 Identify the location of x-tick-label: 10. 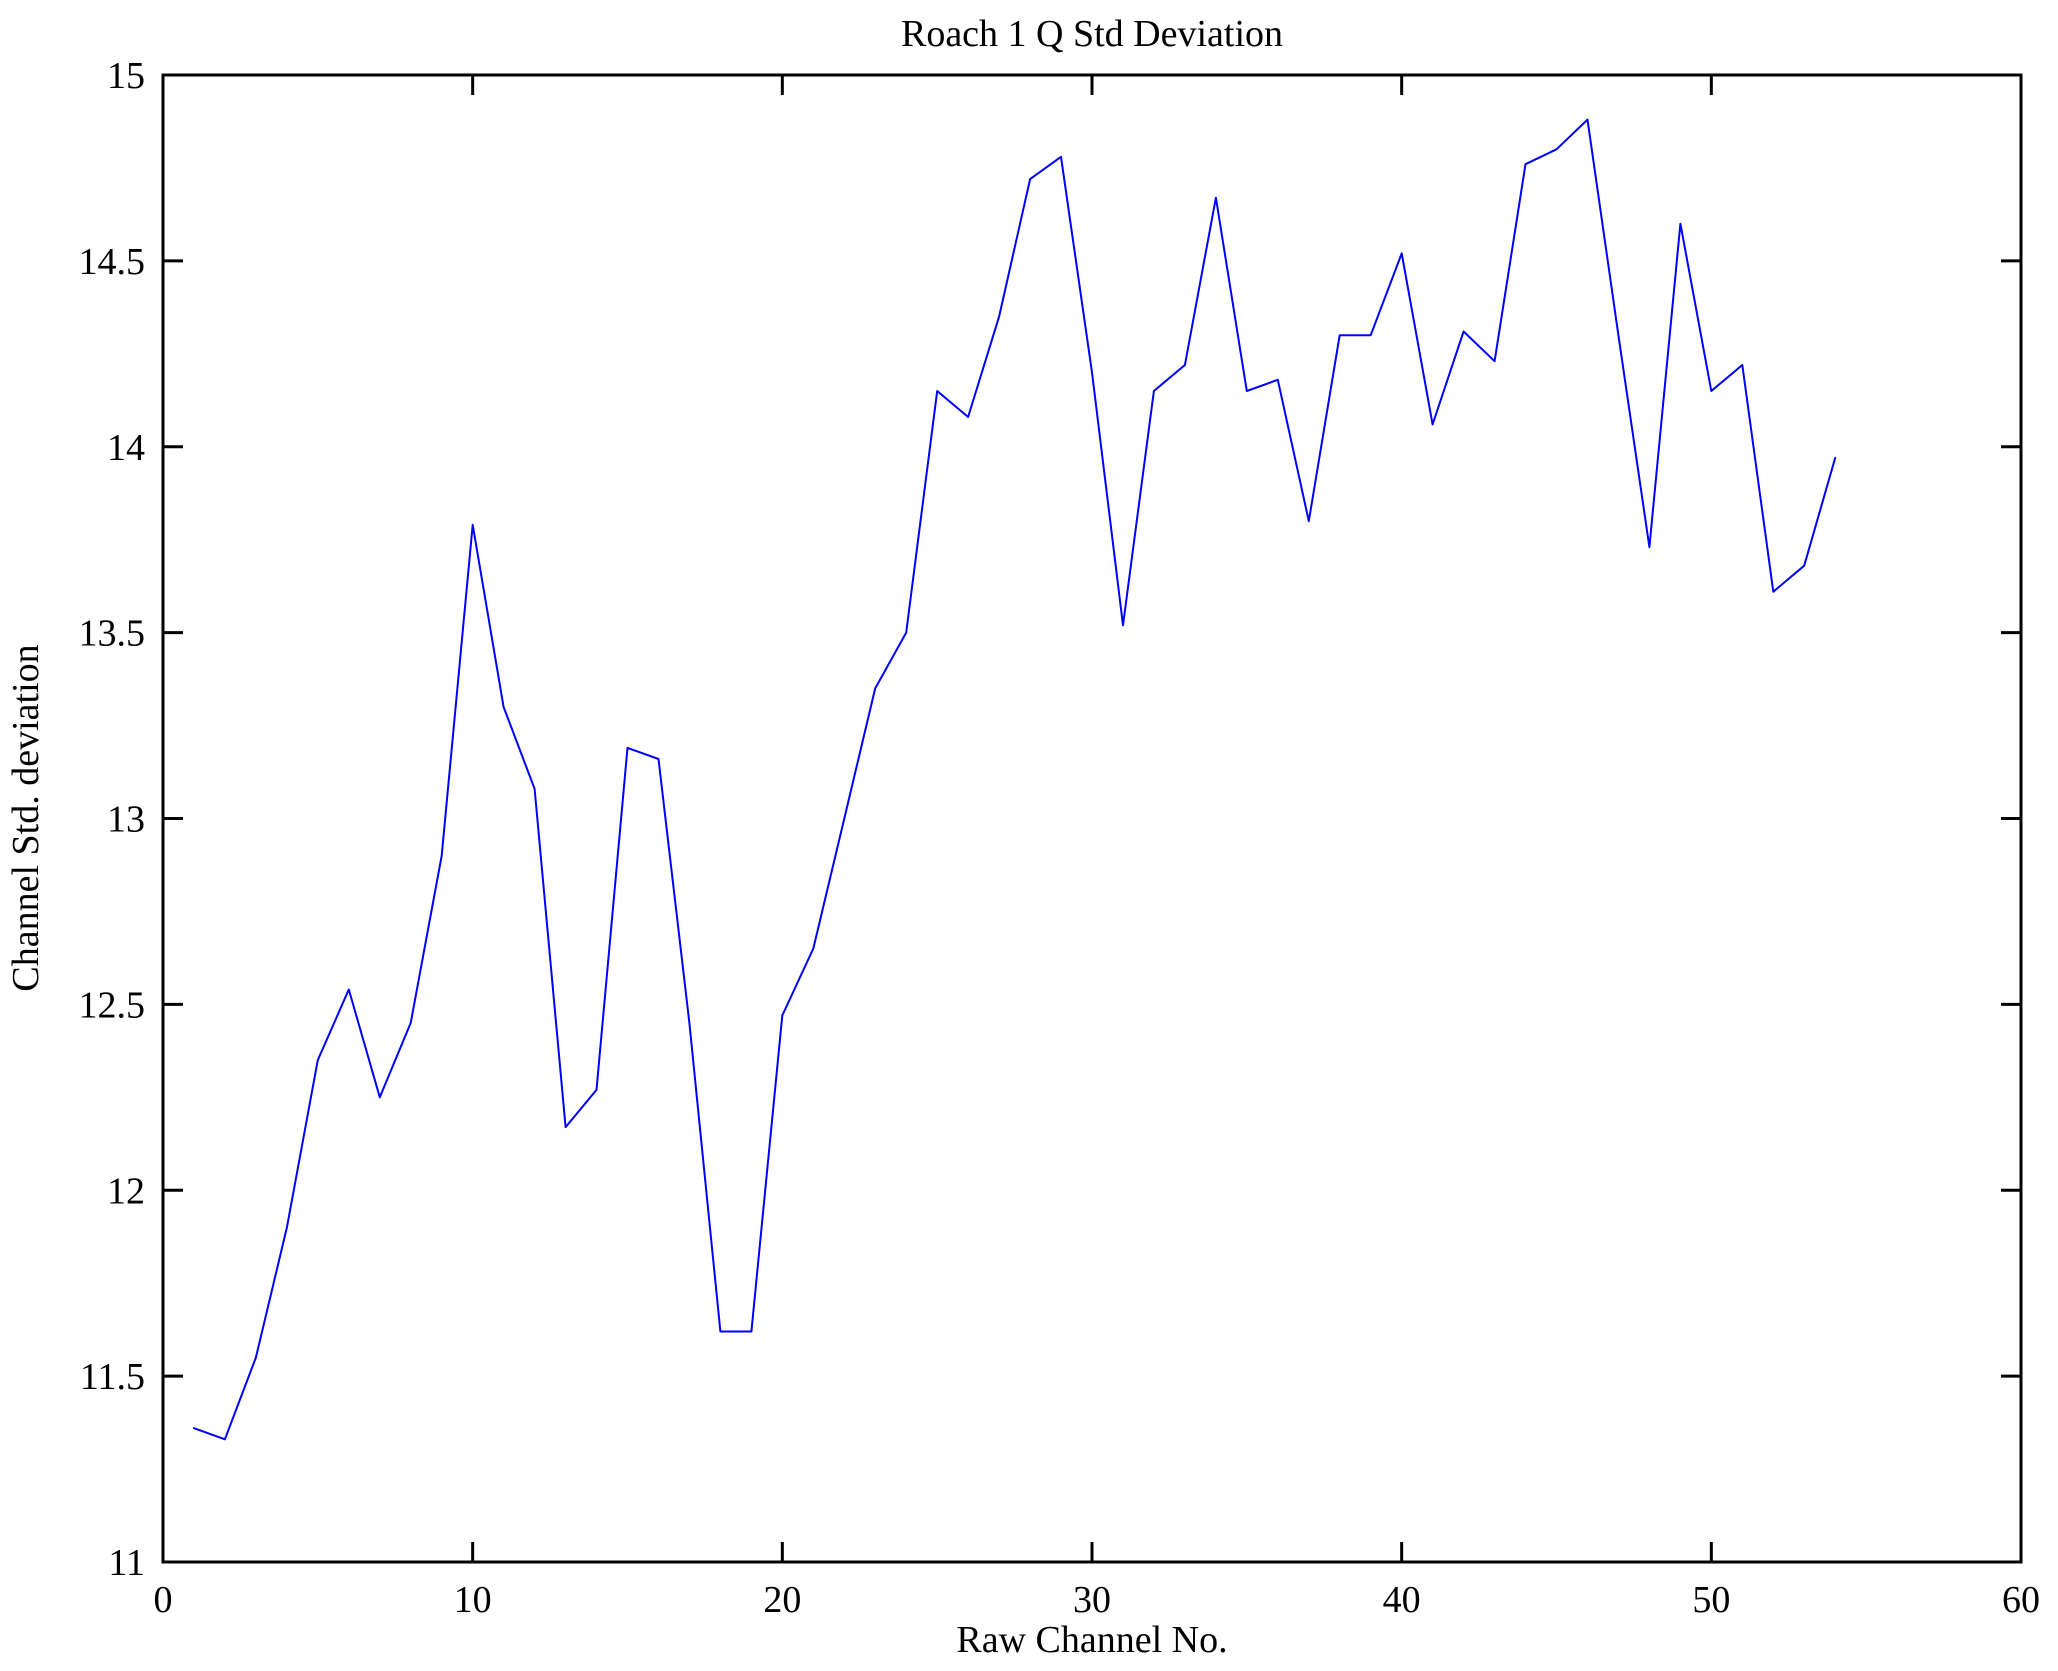
(473, 1600).